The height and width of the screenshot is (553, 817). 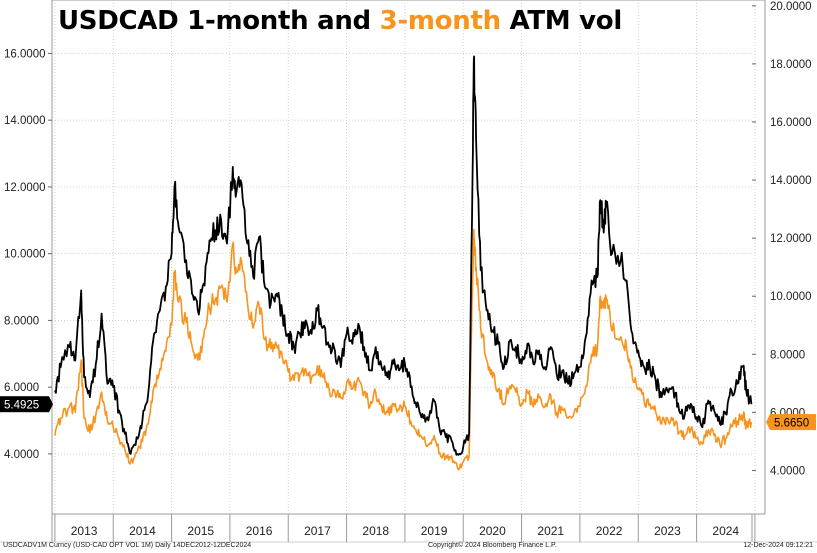 What do you see at coordinates (21, 321) in the screenshot?
I see `left-tick-label: 8.0000` at bounding box center [21, 321].